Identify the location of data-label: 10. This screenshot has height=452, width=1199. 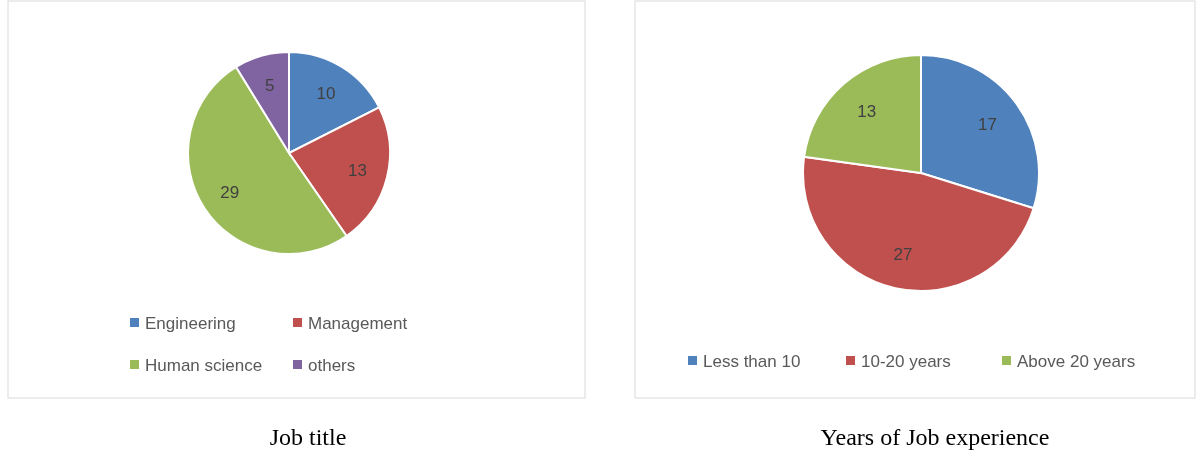
(326, 93).